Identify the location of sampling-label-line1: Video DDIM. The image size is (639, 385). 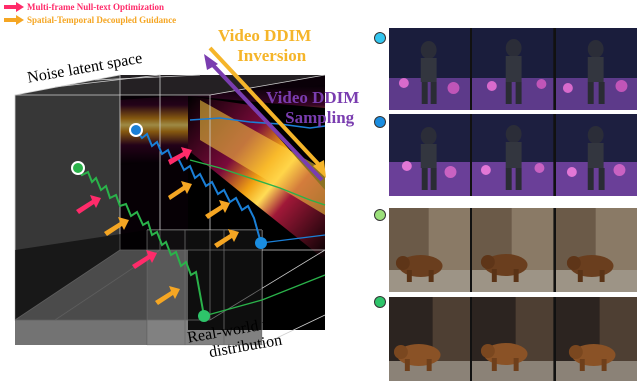
(313, 97).